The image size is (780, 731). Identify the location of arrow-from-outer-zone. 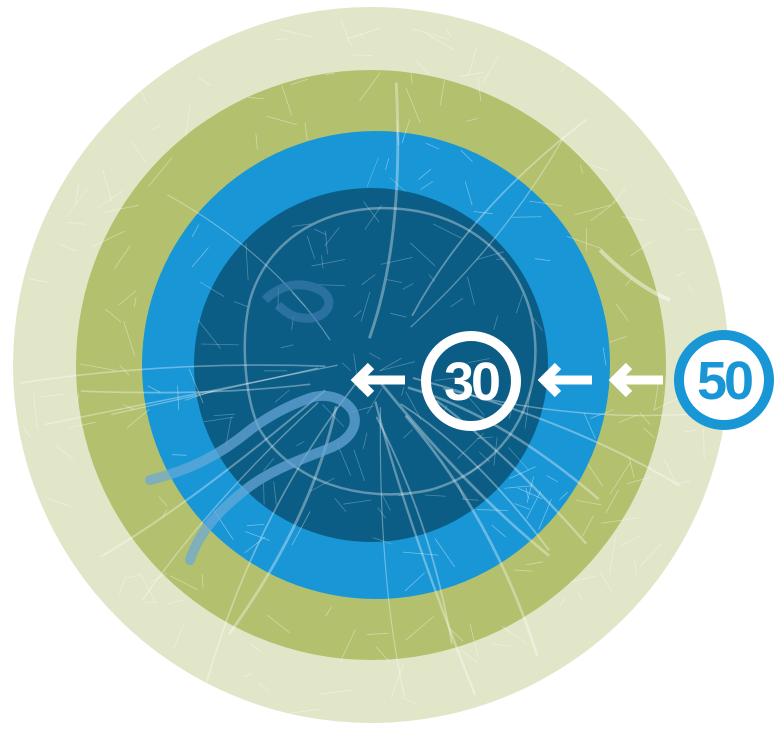
(635, 380).